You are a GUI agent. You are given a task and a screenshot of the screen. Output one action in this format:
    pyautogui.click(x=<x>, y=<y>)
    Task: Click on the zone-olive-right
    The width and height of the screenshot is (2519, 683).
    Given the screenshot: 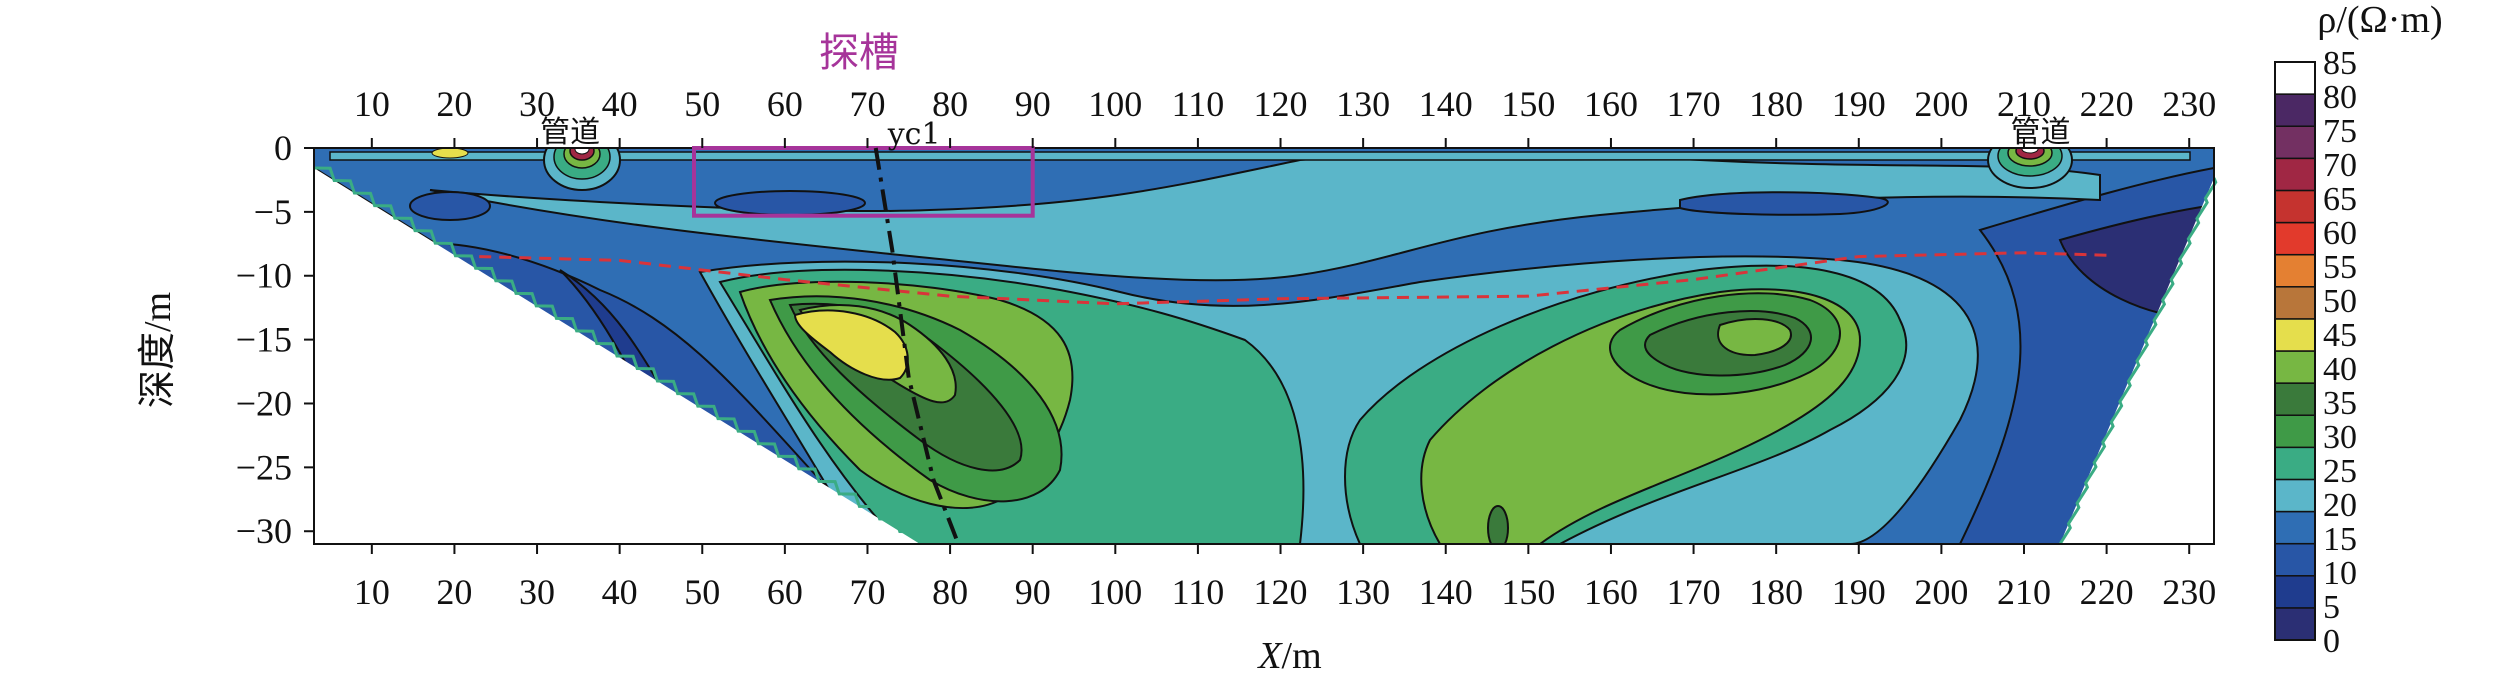 What is the action you would take?
    pyautogui.click(x=1754, y=337)
    